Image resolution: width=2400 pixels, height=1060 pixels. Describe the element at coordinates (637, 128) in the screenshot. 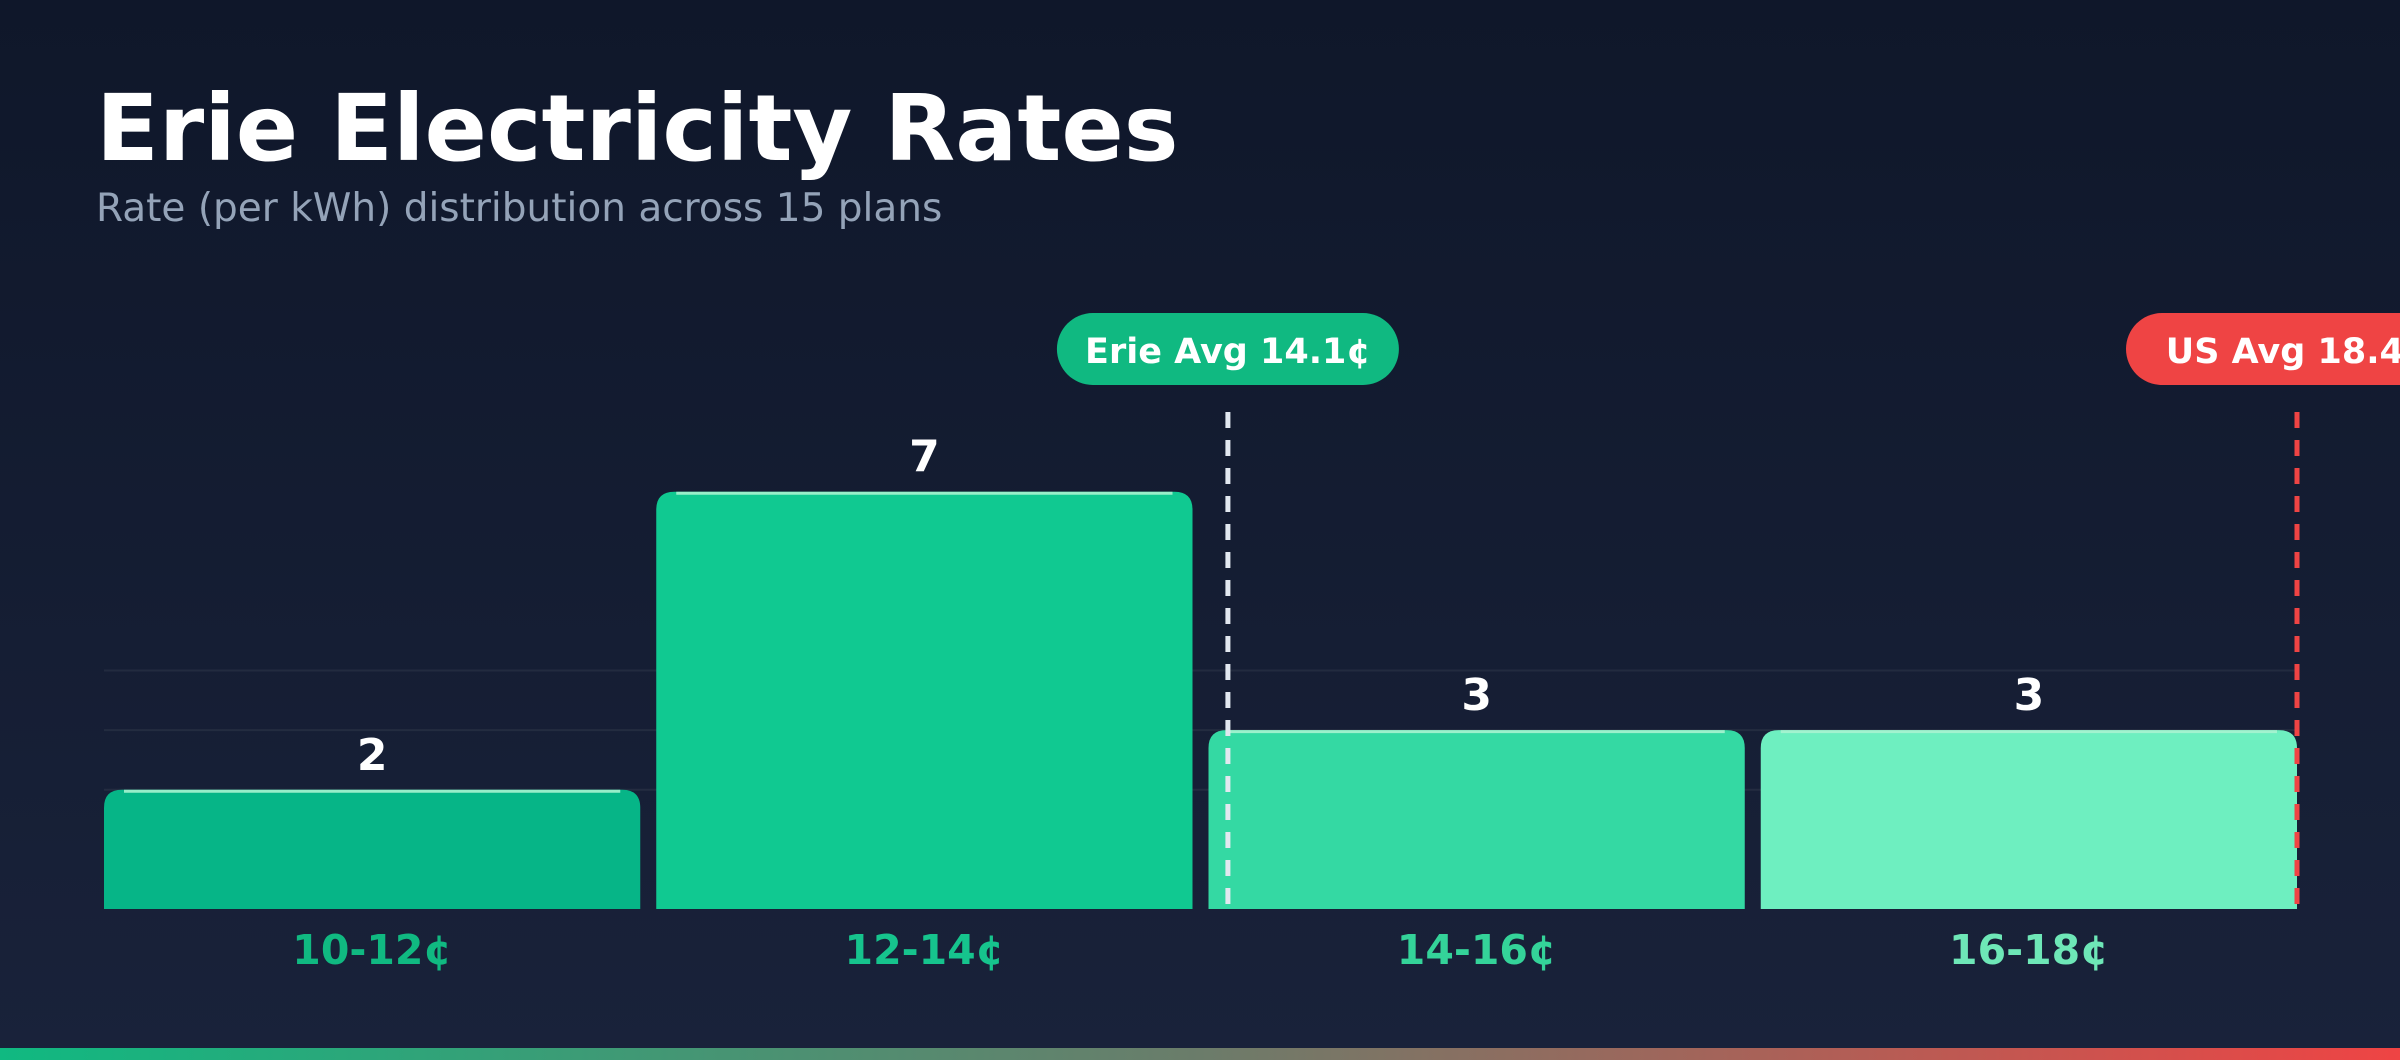

I see `page-title: Erie Electricity Rates` at that location.